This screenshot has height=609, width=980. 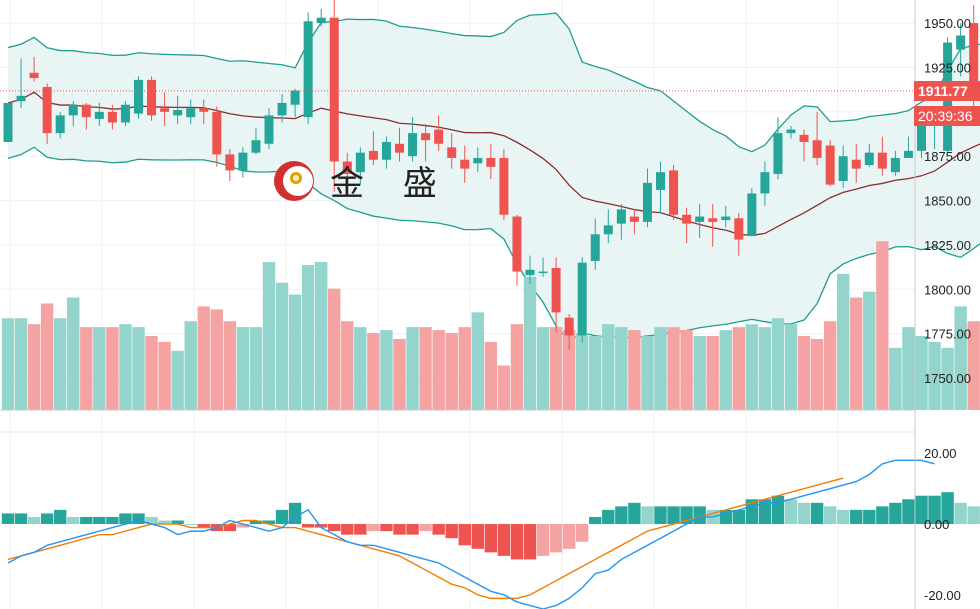 I want to click on price-tick-label: 1825.00, so click(x=947, y=245).